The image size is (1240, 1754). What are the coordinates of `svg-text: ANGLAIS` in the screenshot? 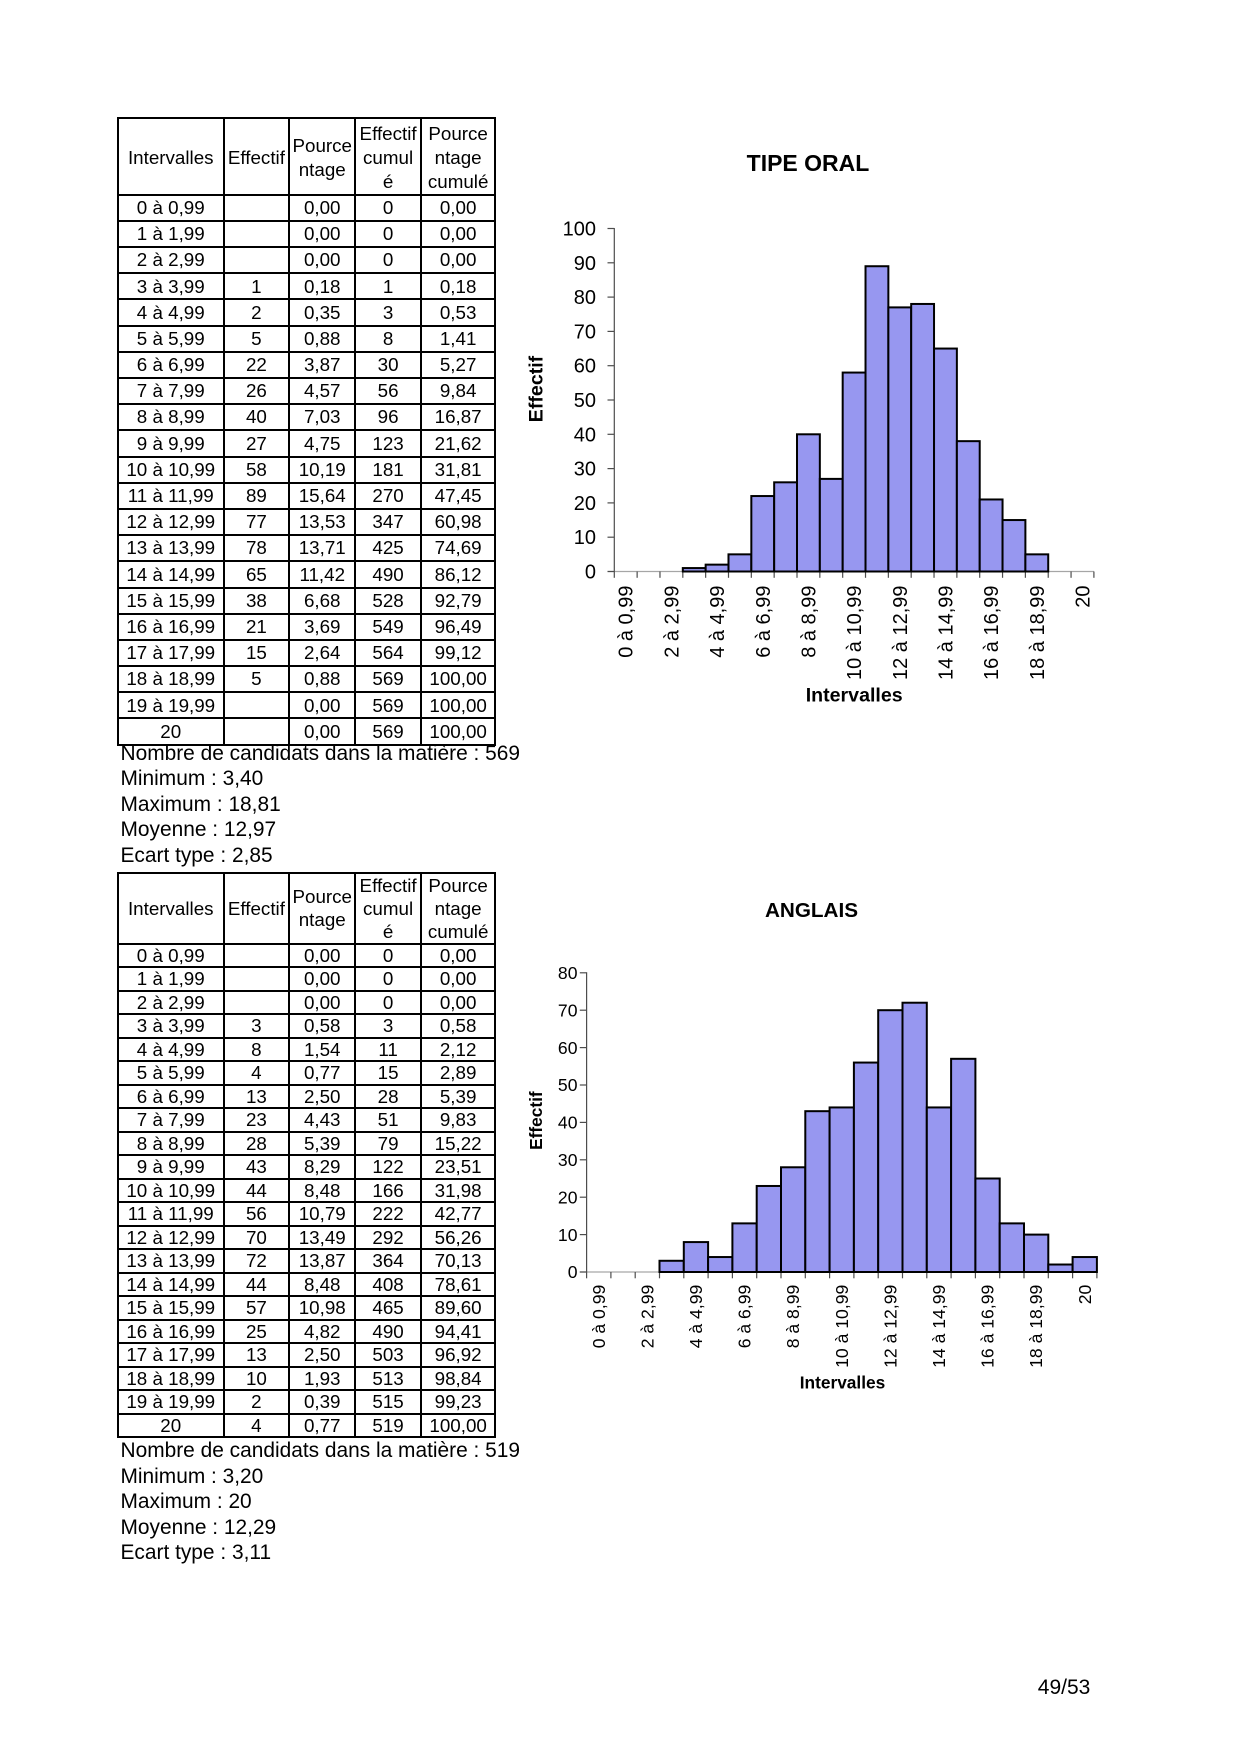 It's located at (811, 910).